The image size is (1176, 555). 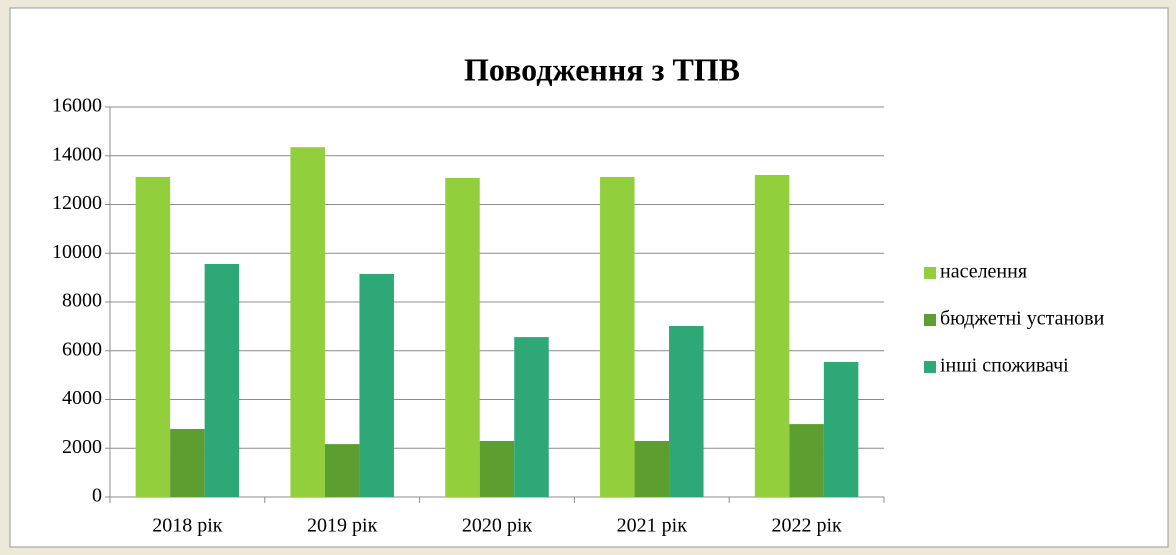 What do you see at coordinates (82, 301) in the screenshot?
I see `y-tick-label: 8000` at bounding box center [82, 301].